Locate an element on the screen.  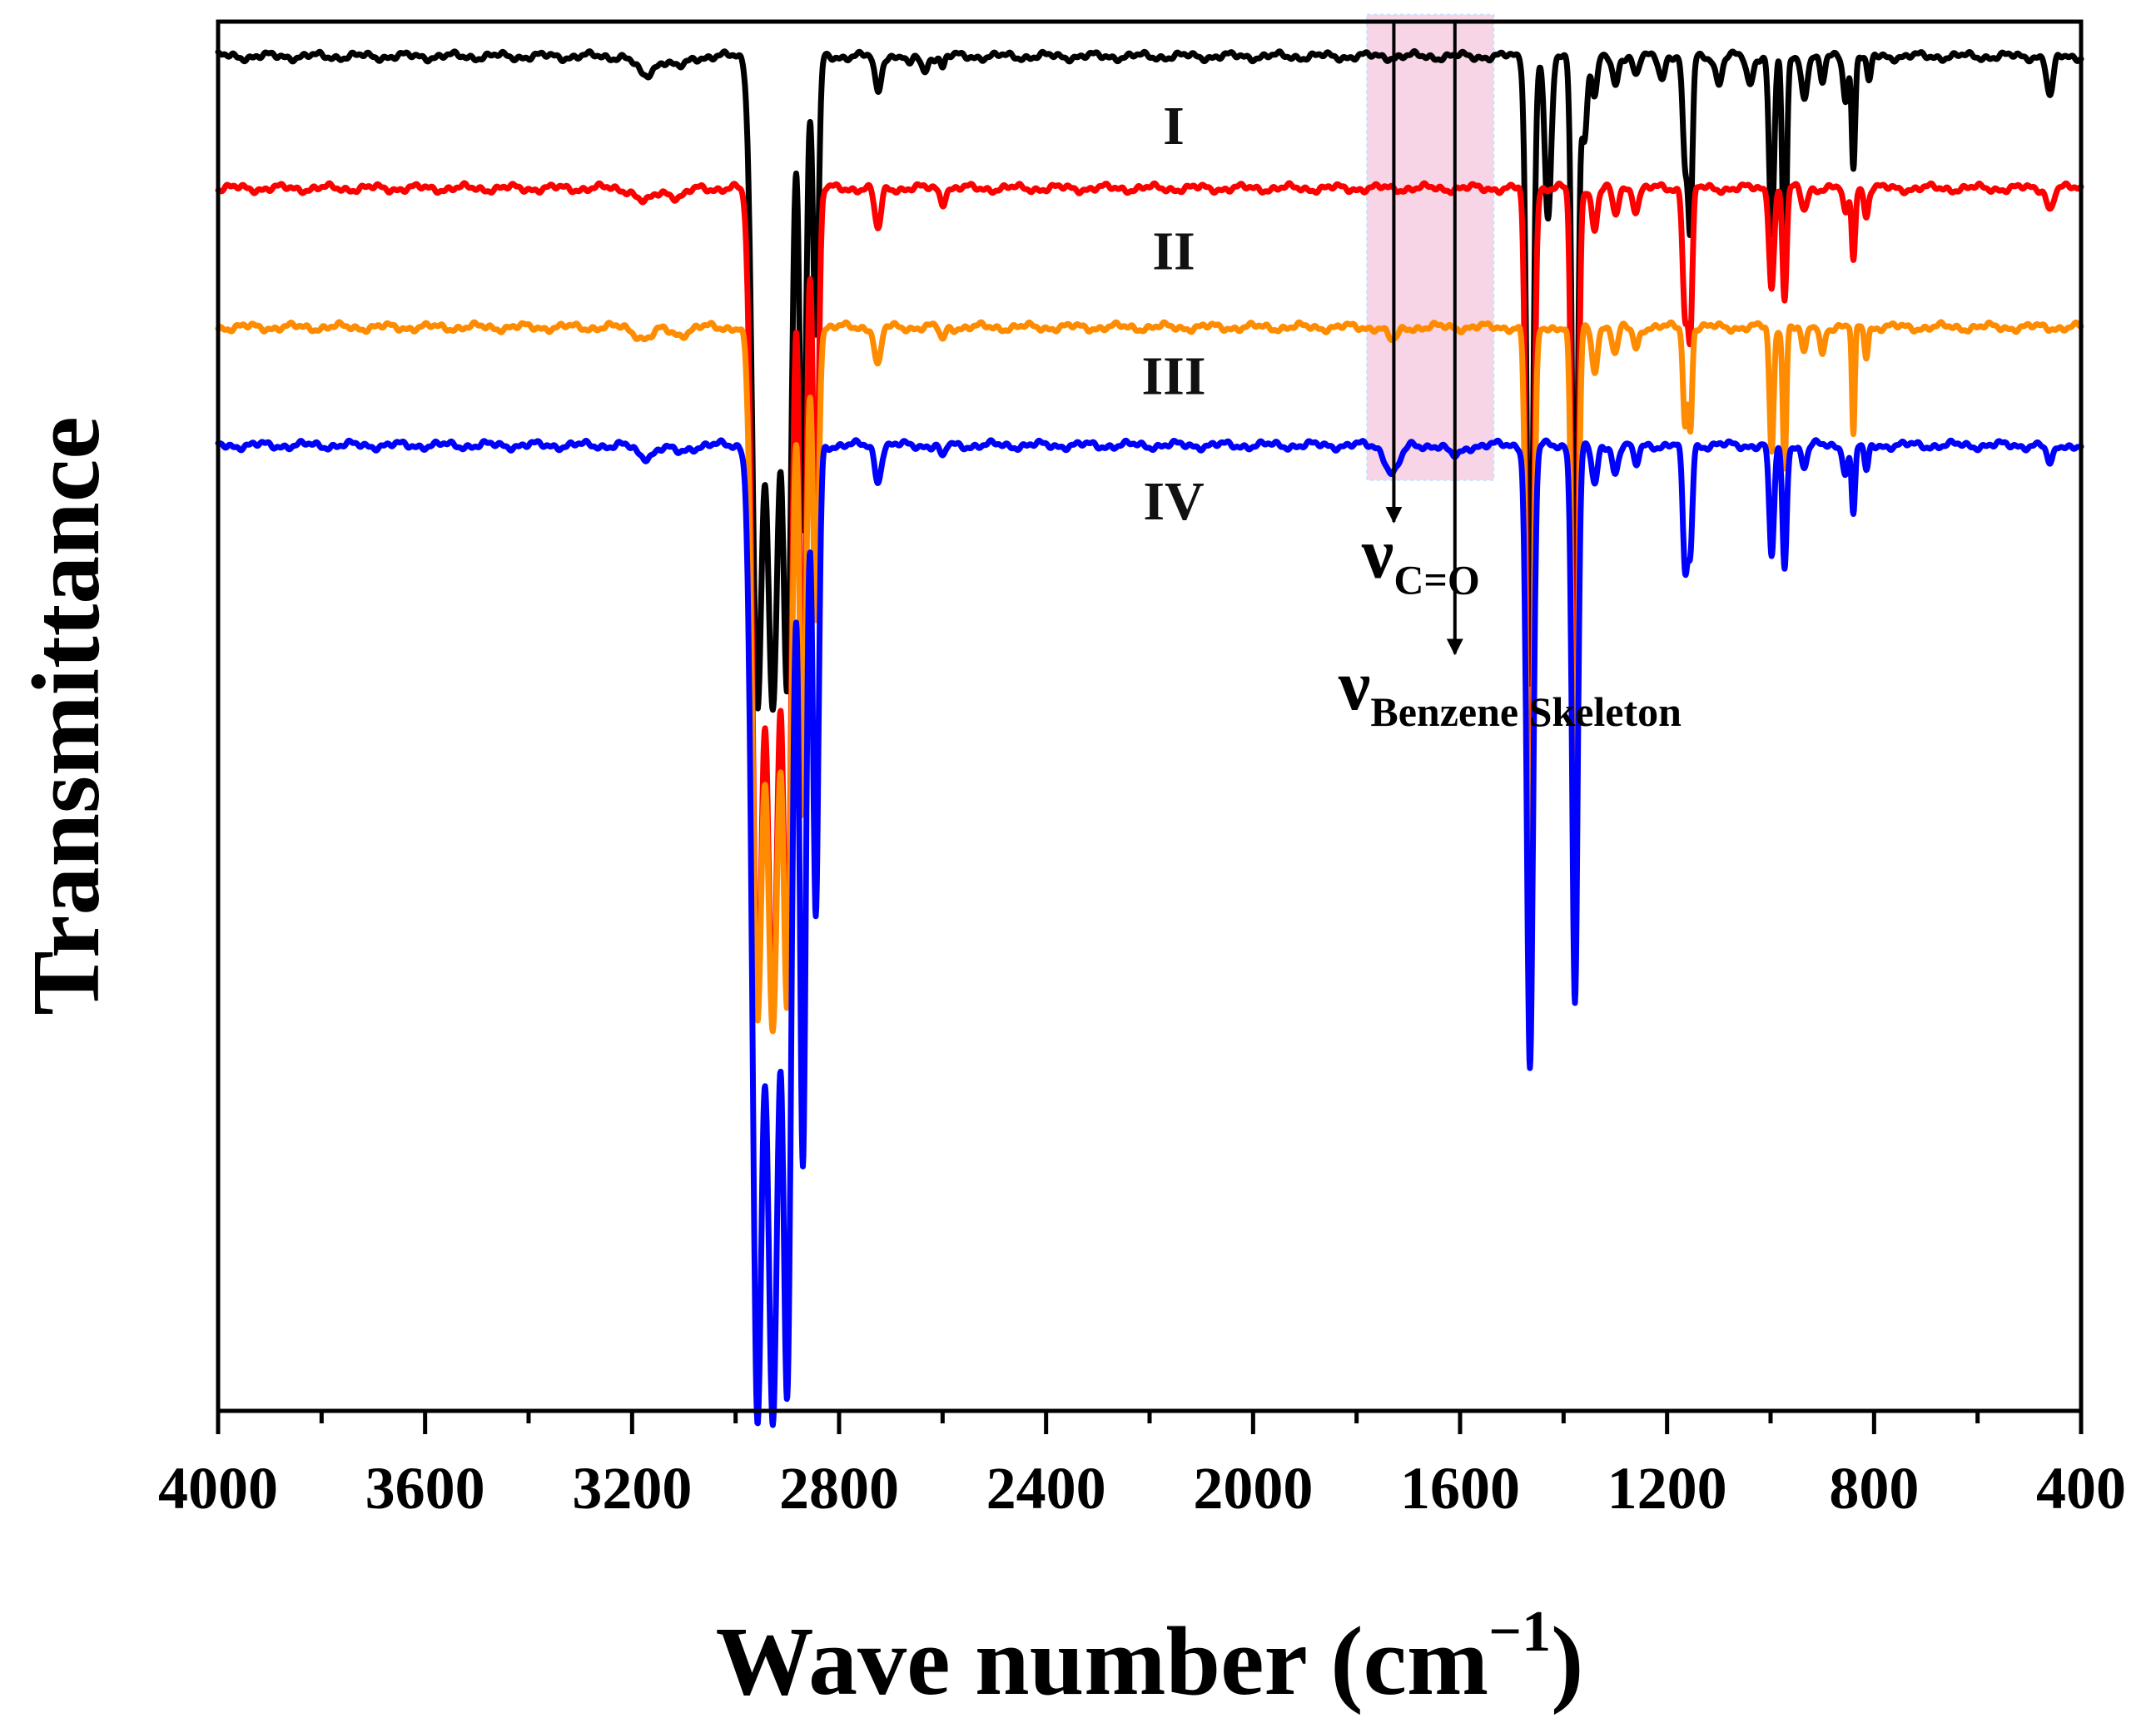
x-tick-label: 3200 is located at coordinates (632, 1488).